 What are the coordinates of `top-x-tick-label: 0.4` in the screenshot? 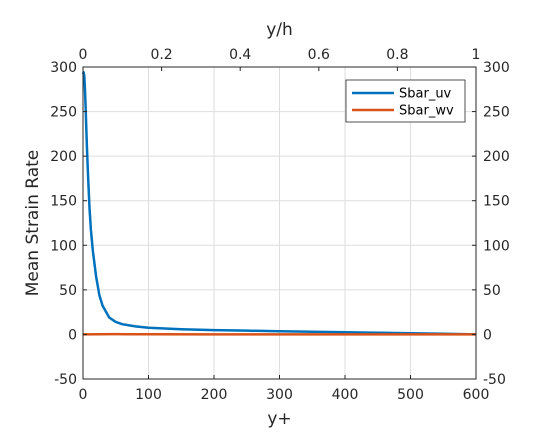 It's located at (240, 55).